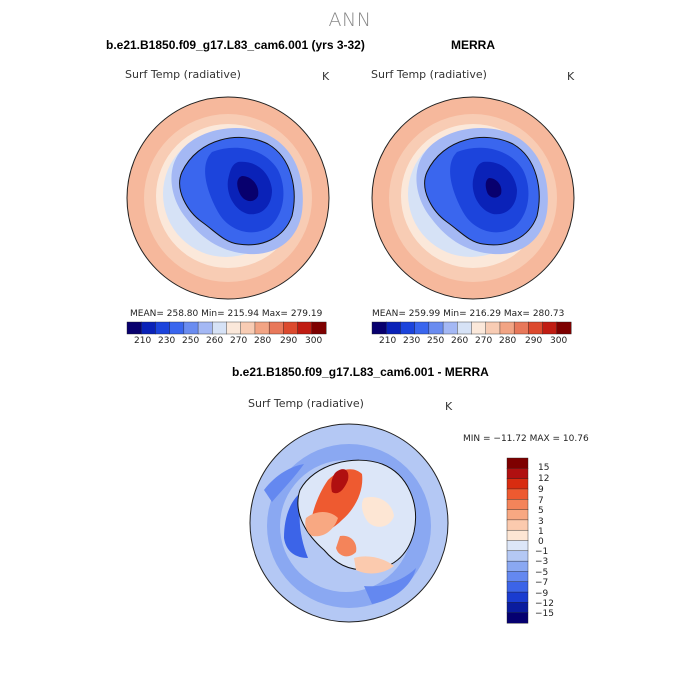 This screenshot has width=700, height=700. What do you see at coordinates (412, 341) in the screenshot?
I see `panel2-cbar-label-1: 230` at bounding box center [412, 341].